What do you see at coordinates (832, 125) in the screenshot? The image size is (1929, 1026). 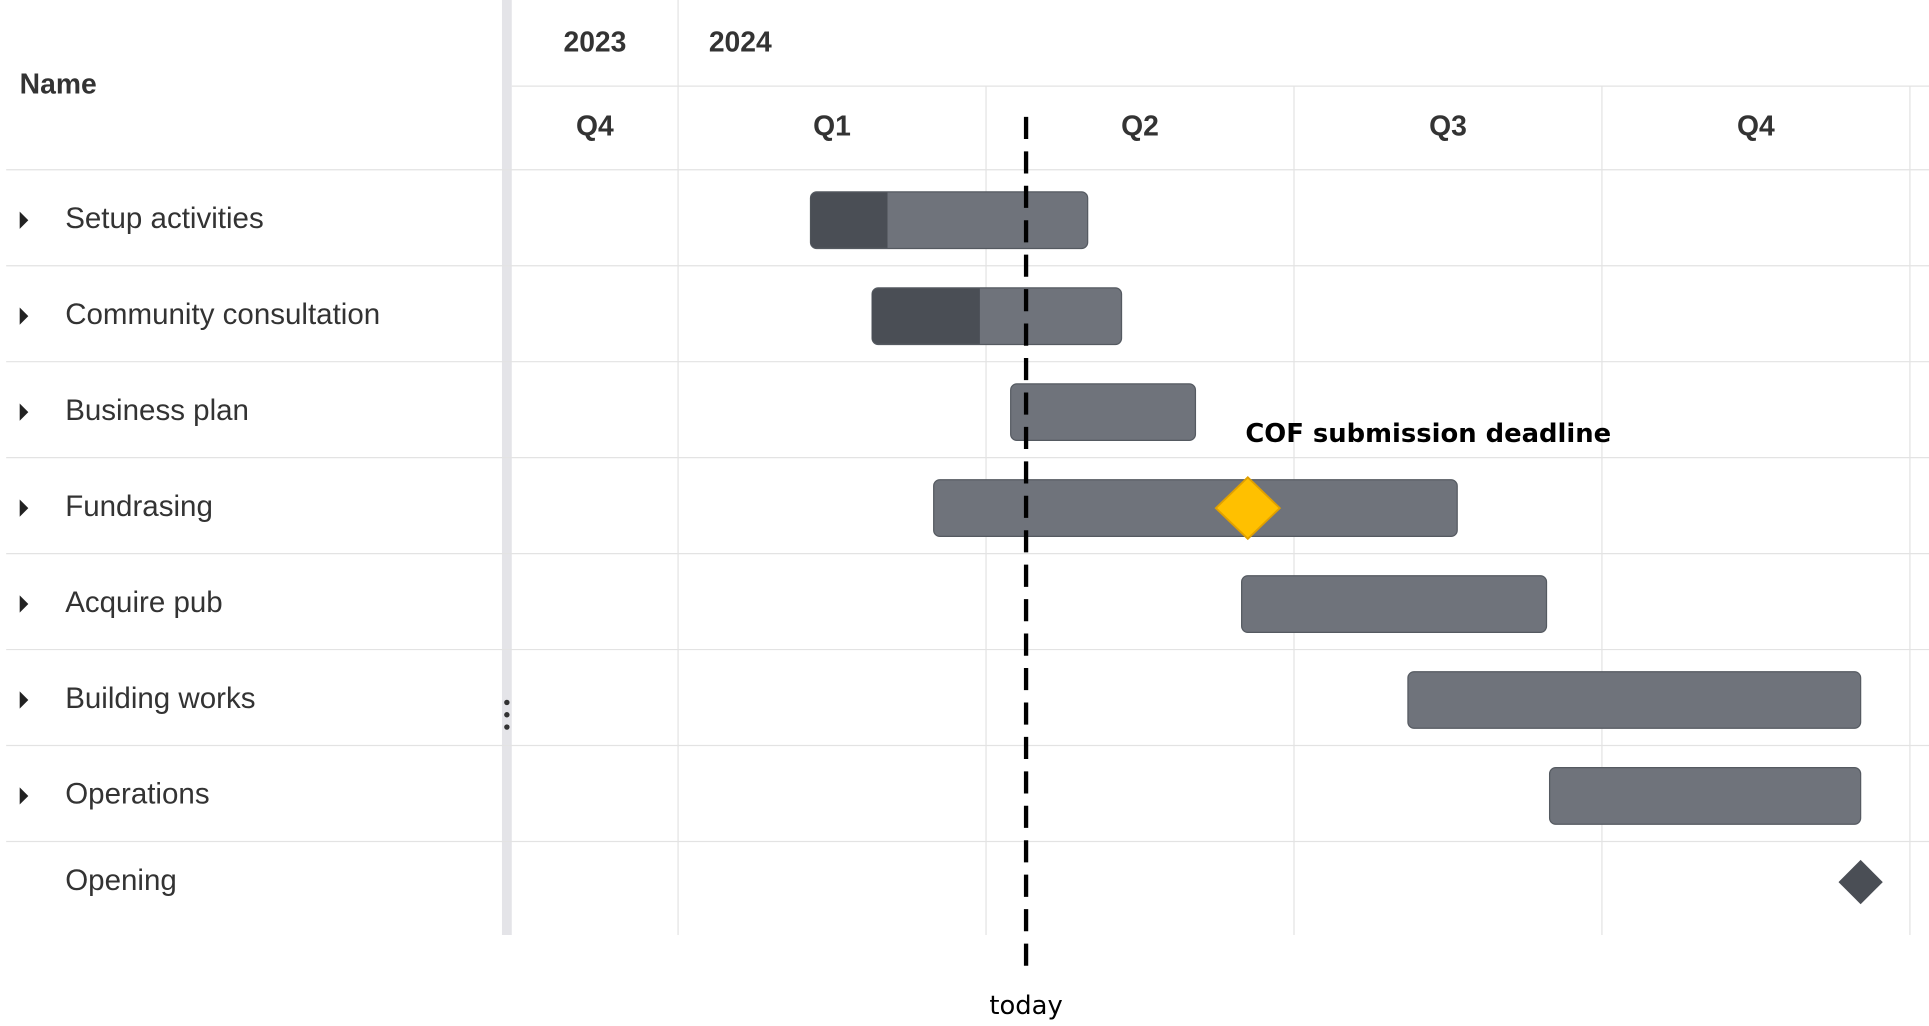 I see `quarter-label: Q1` at bounding box center [832, 125].